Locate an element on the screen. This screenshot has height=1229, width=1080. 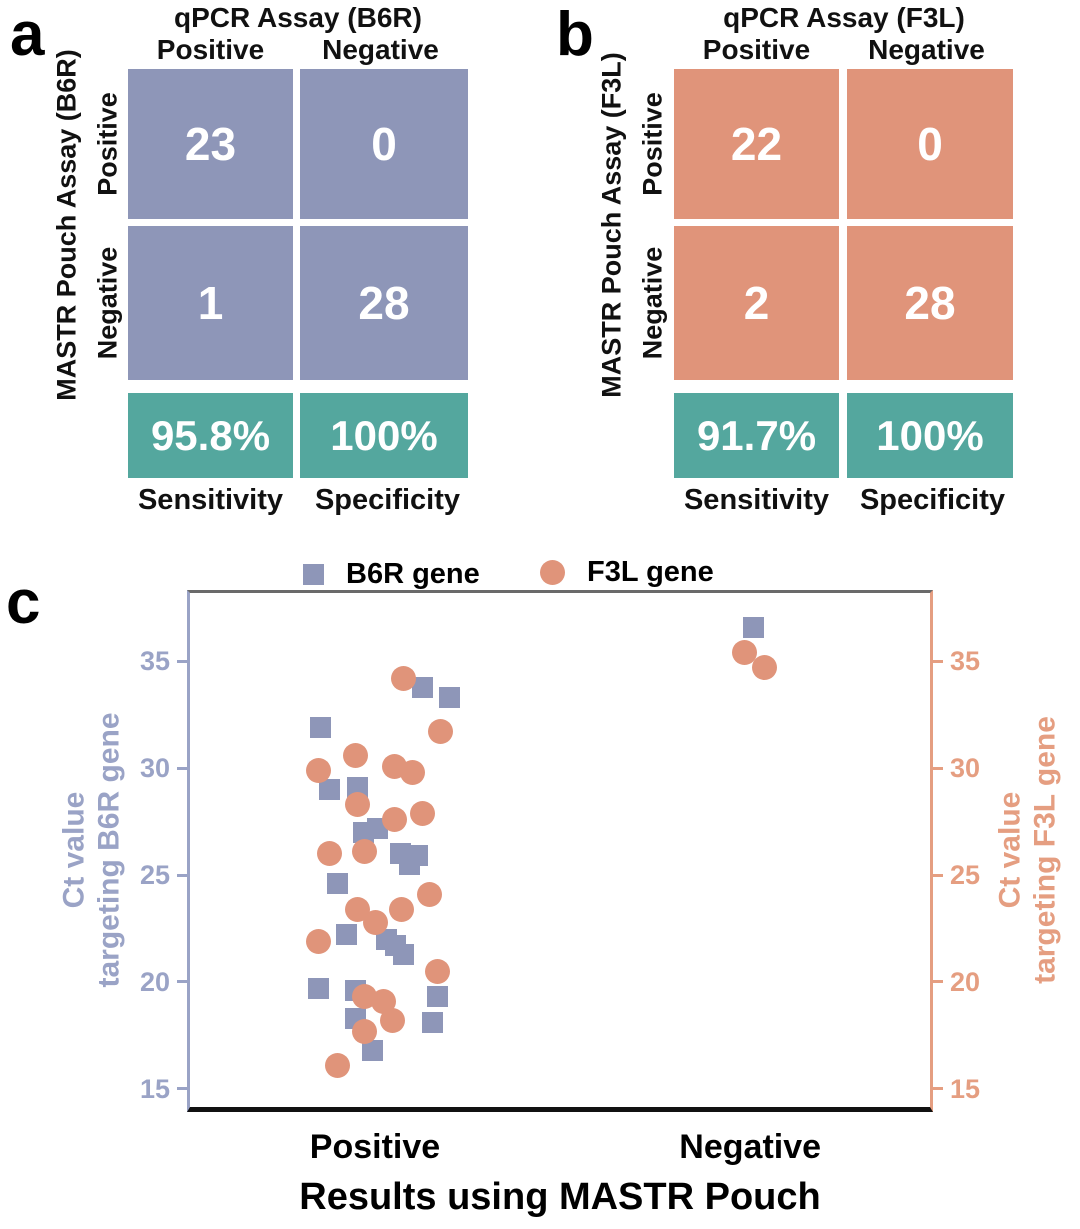
left-y-tick-label: 15 is located at coordinates (154, 1088).